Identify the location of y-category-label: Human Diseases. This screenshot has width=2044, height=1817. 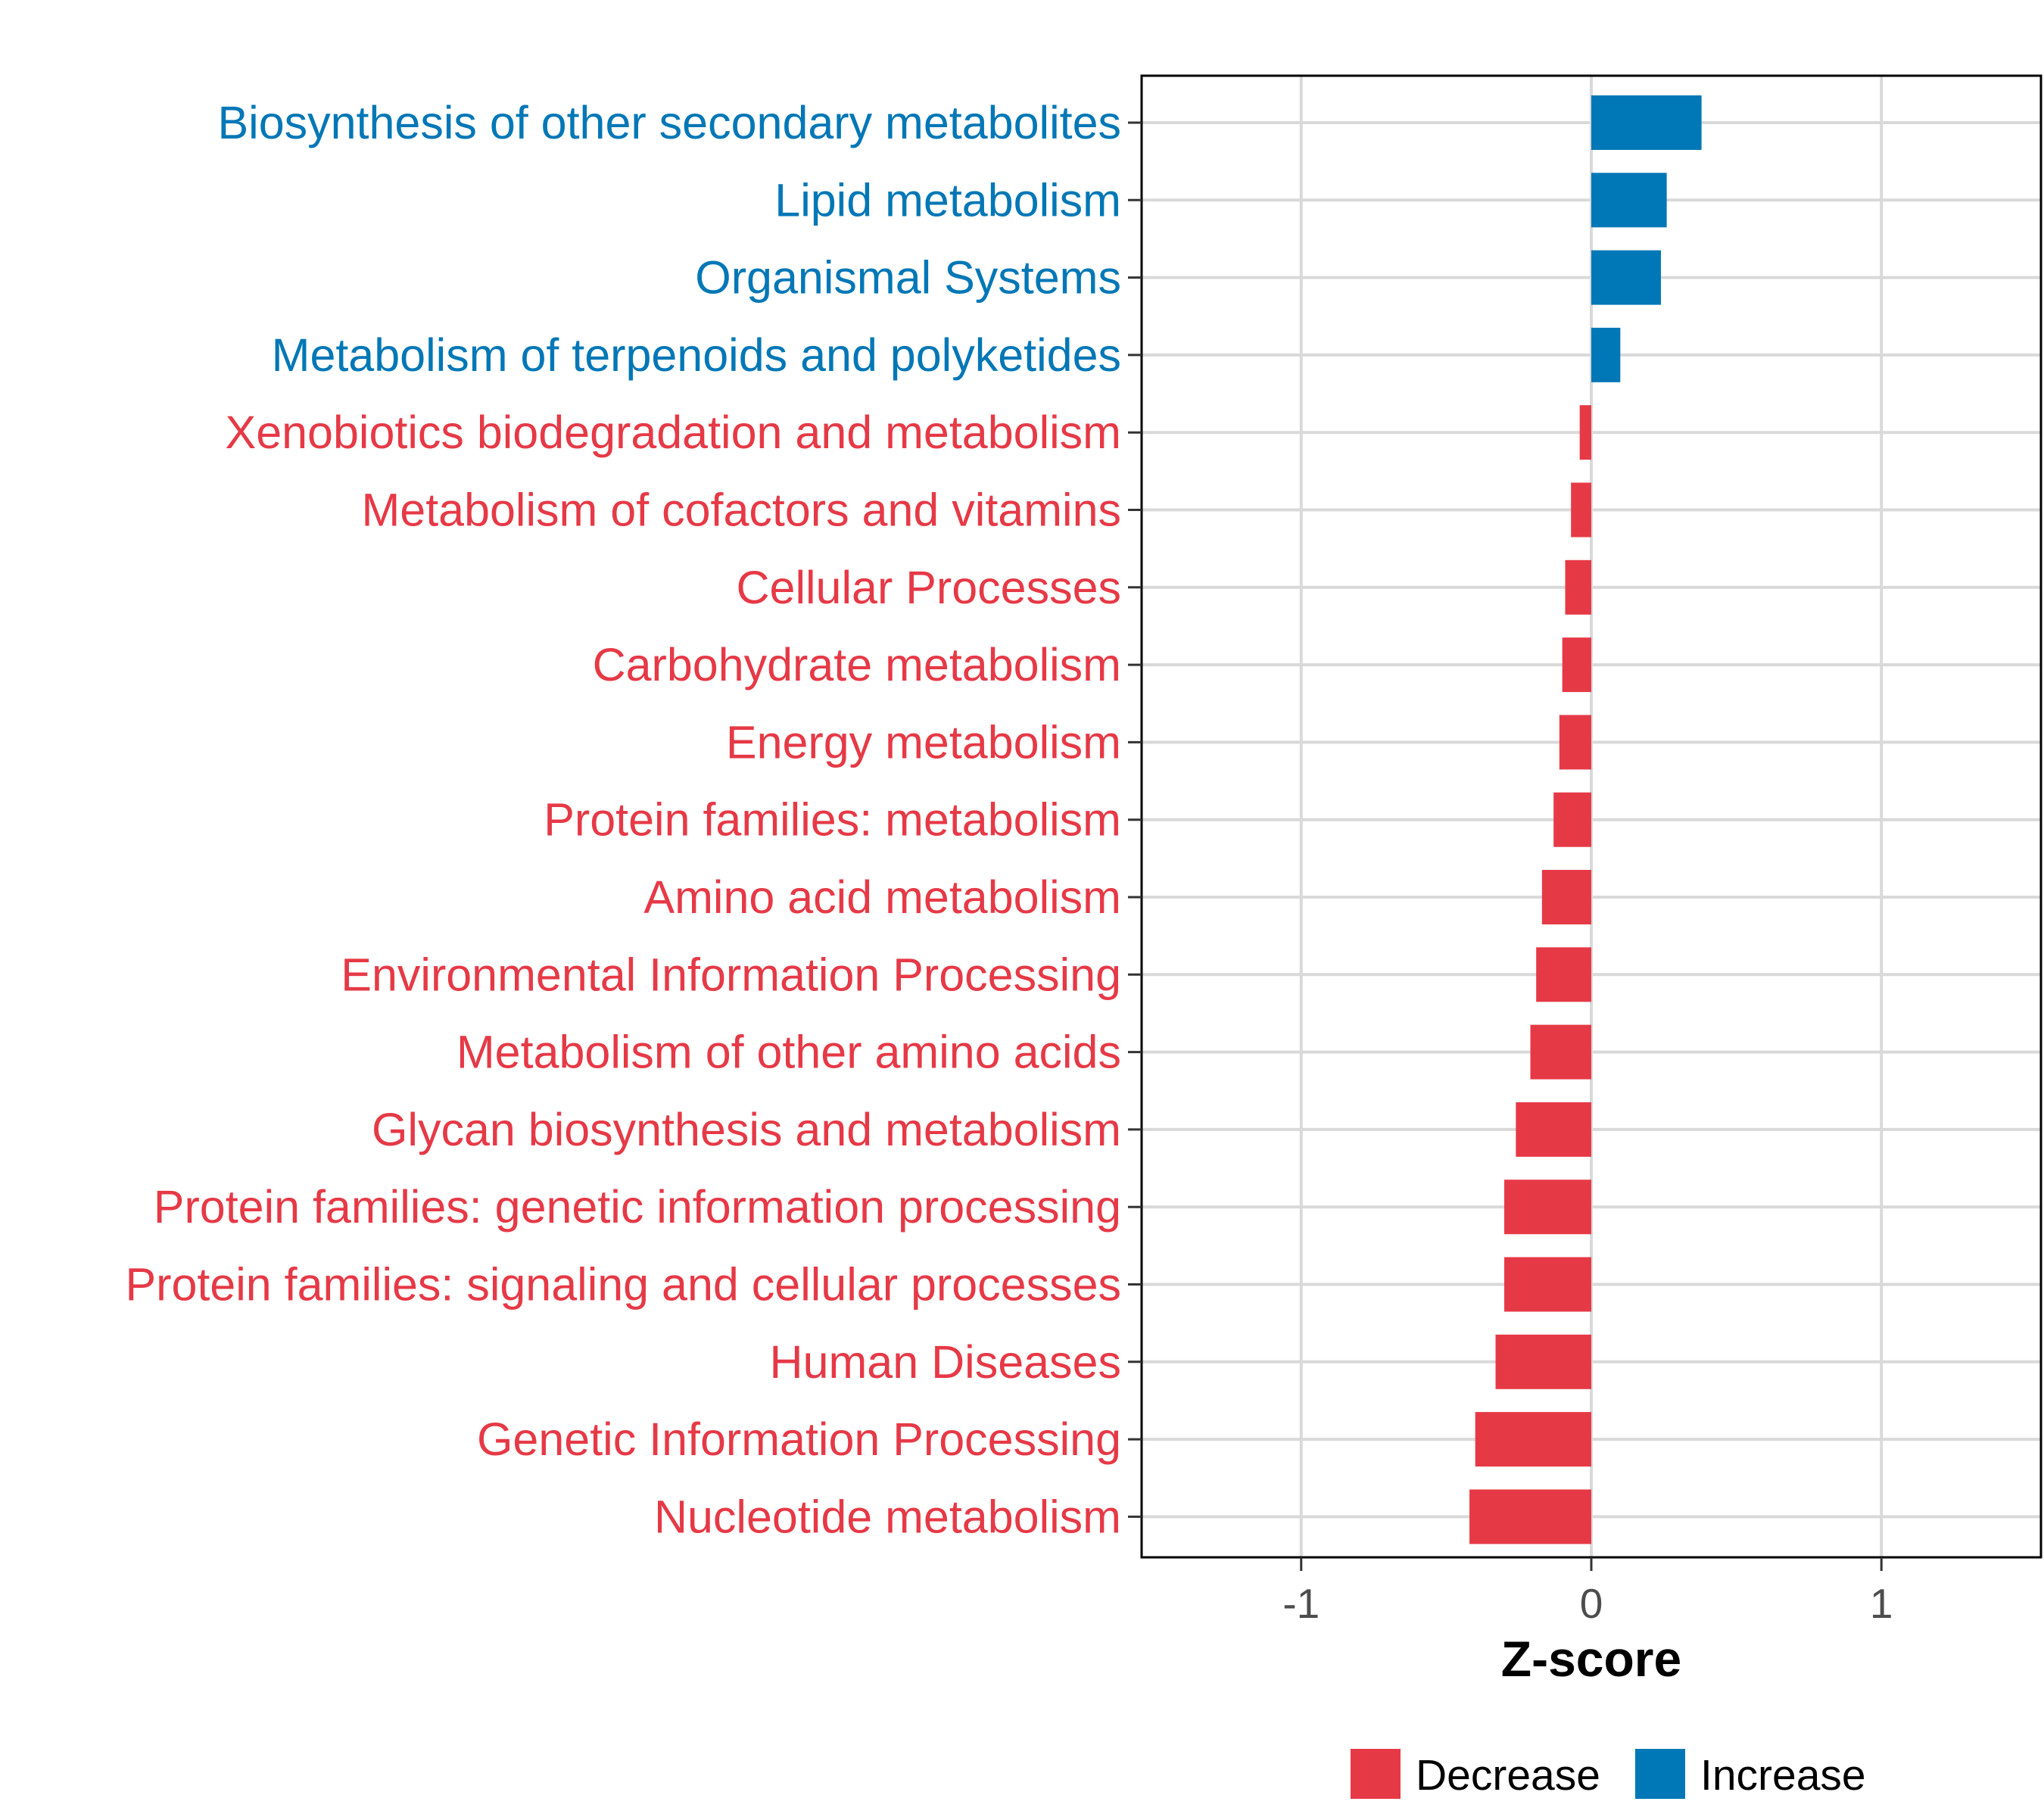
(946, 1362).